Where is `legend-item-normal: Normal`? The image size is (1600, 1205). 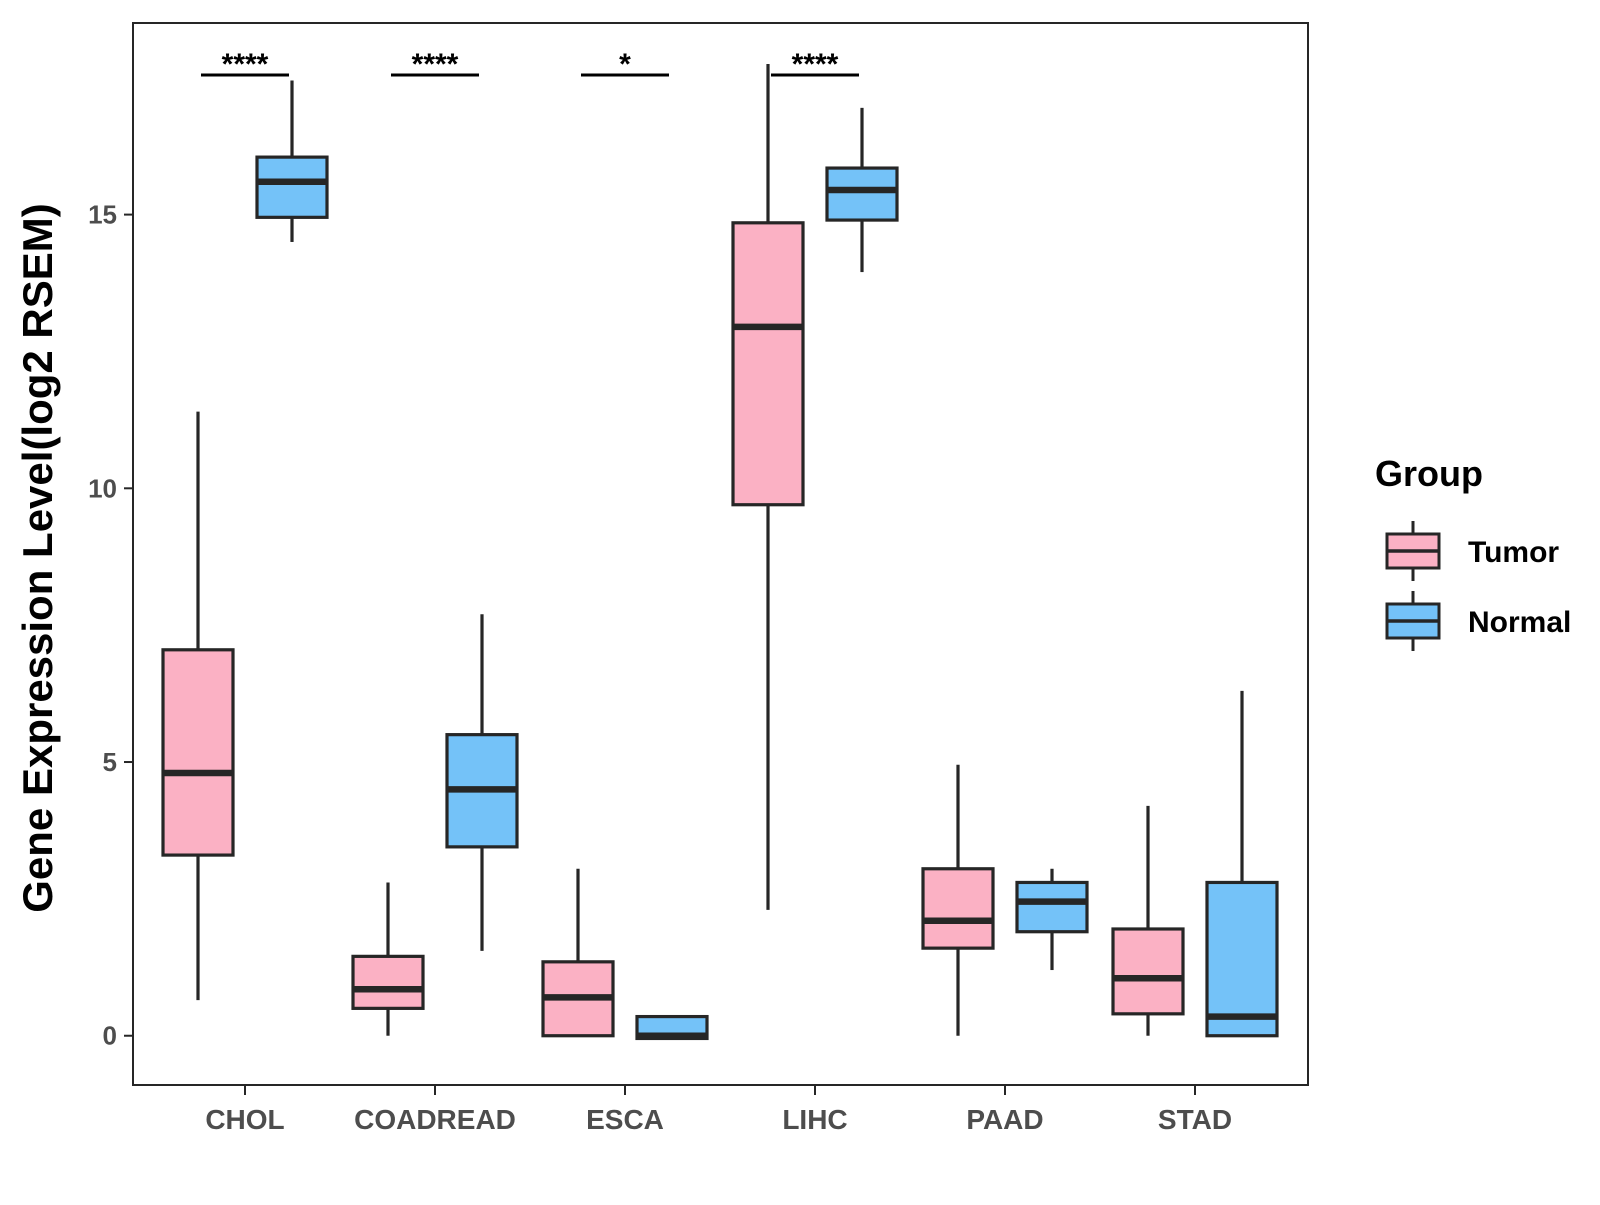
legend-item-normal: Normal is located at coordinates (1478, 621).